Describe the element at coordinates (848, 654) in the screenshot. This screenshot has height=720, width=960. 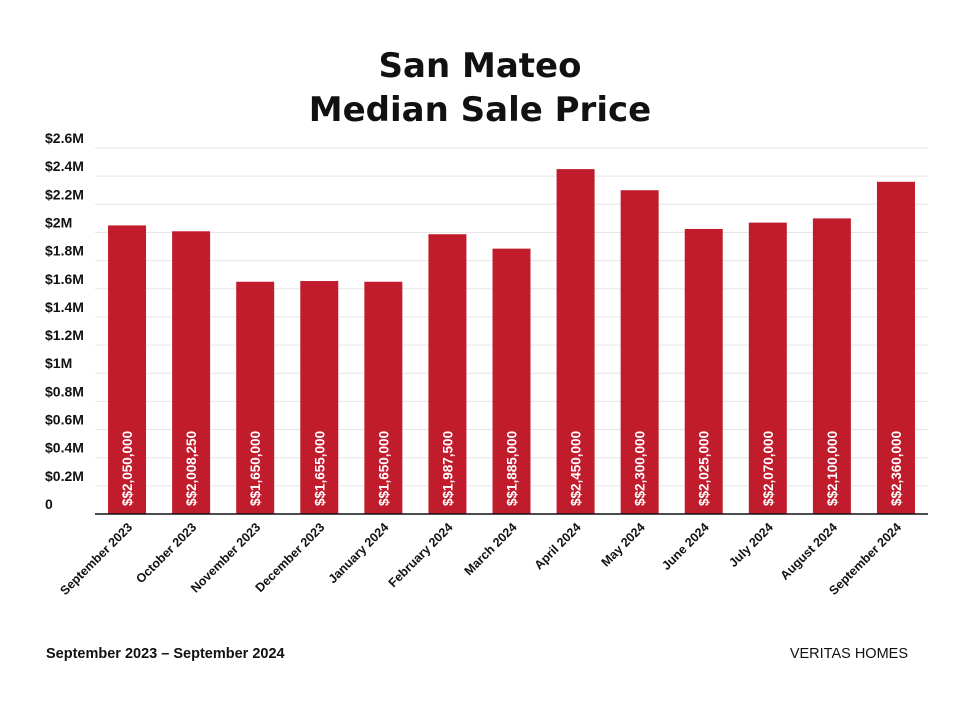
I see `brand-name: VERITAS HOMES` at that location.